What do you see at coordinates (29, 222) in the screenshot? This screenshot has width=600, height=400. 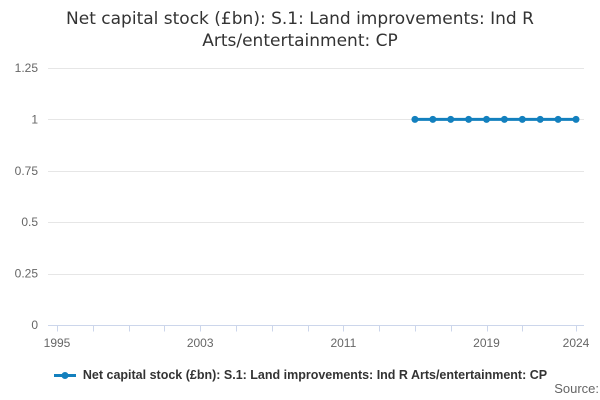 I see `y-tick-label: 0.5` at bounding box center [29, 222].